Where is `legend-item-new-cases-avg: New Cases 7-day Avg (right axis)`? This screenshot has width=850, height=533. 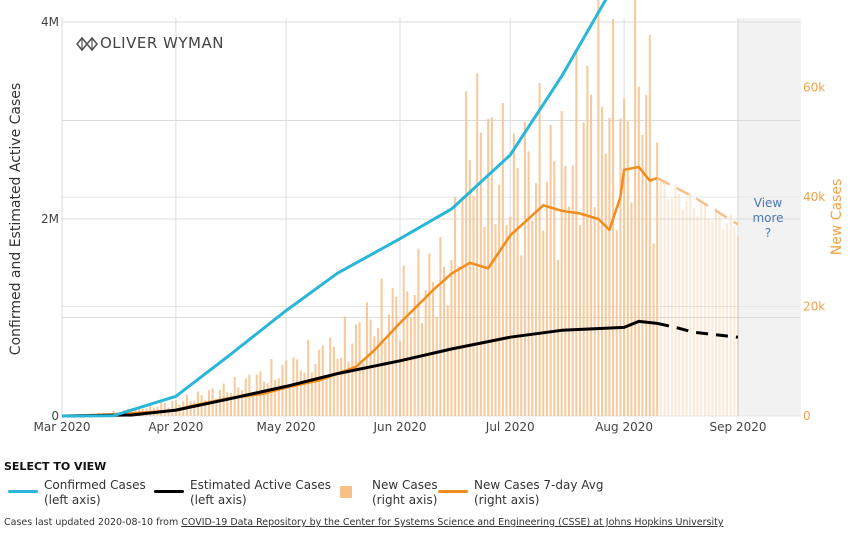 legend-item-new-cases-avg: New Cases 7-day Avg (right axis) is located at coordinates (528, 494).